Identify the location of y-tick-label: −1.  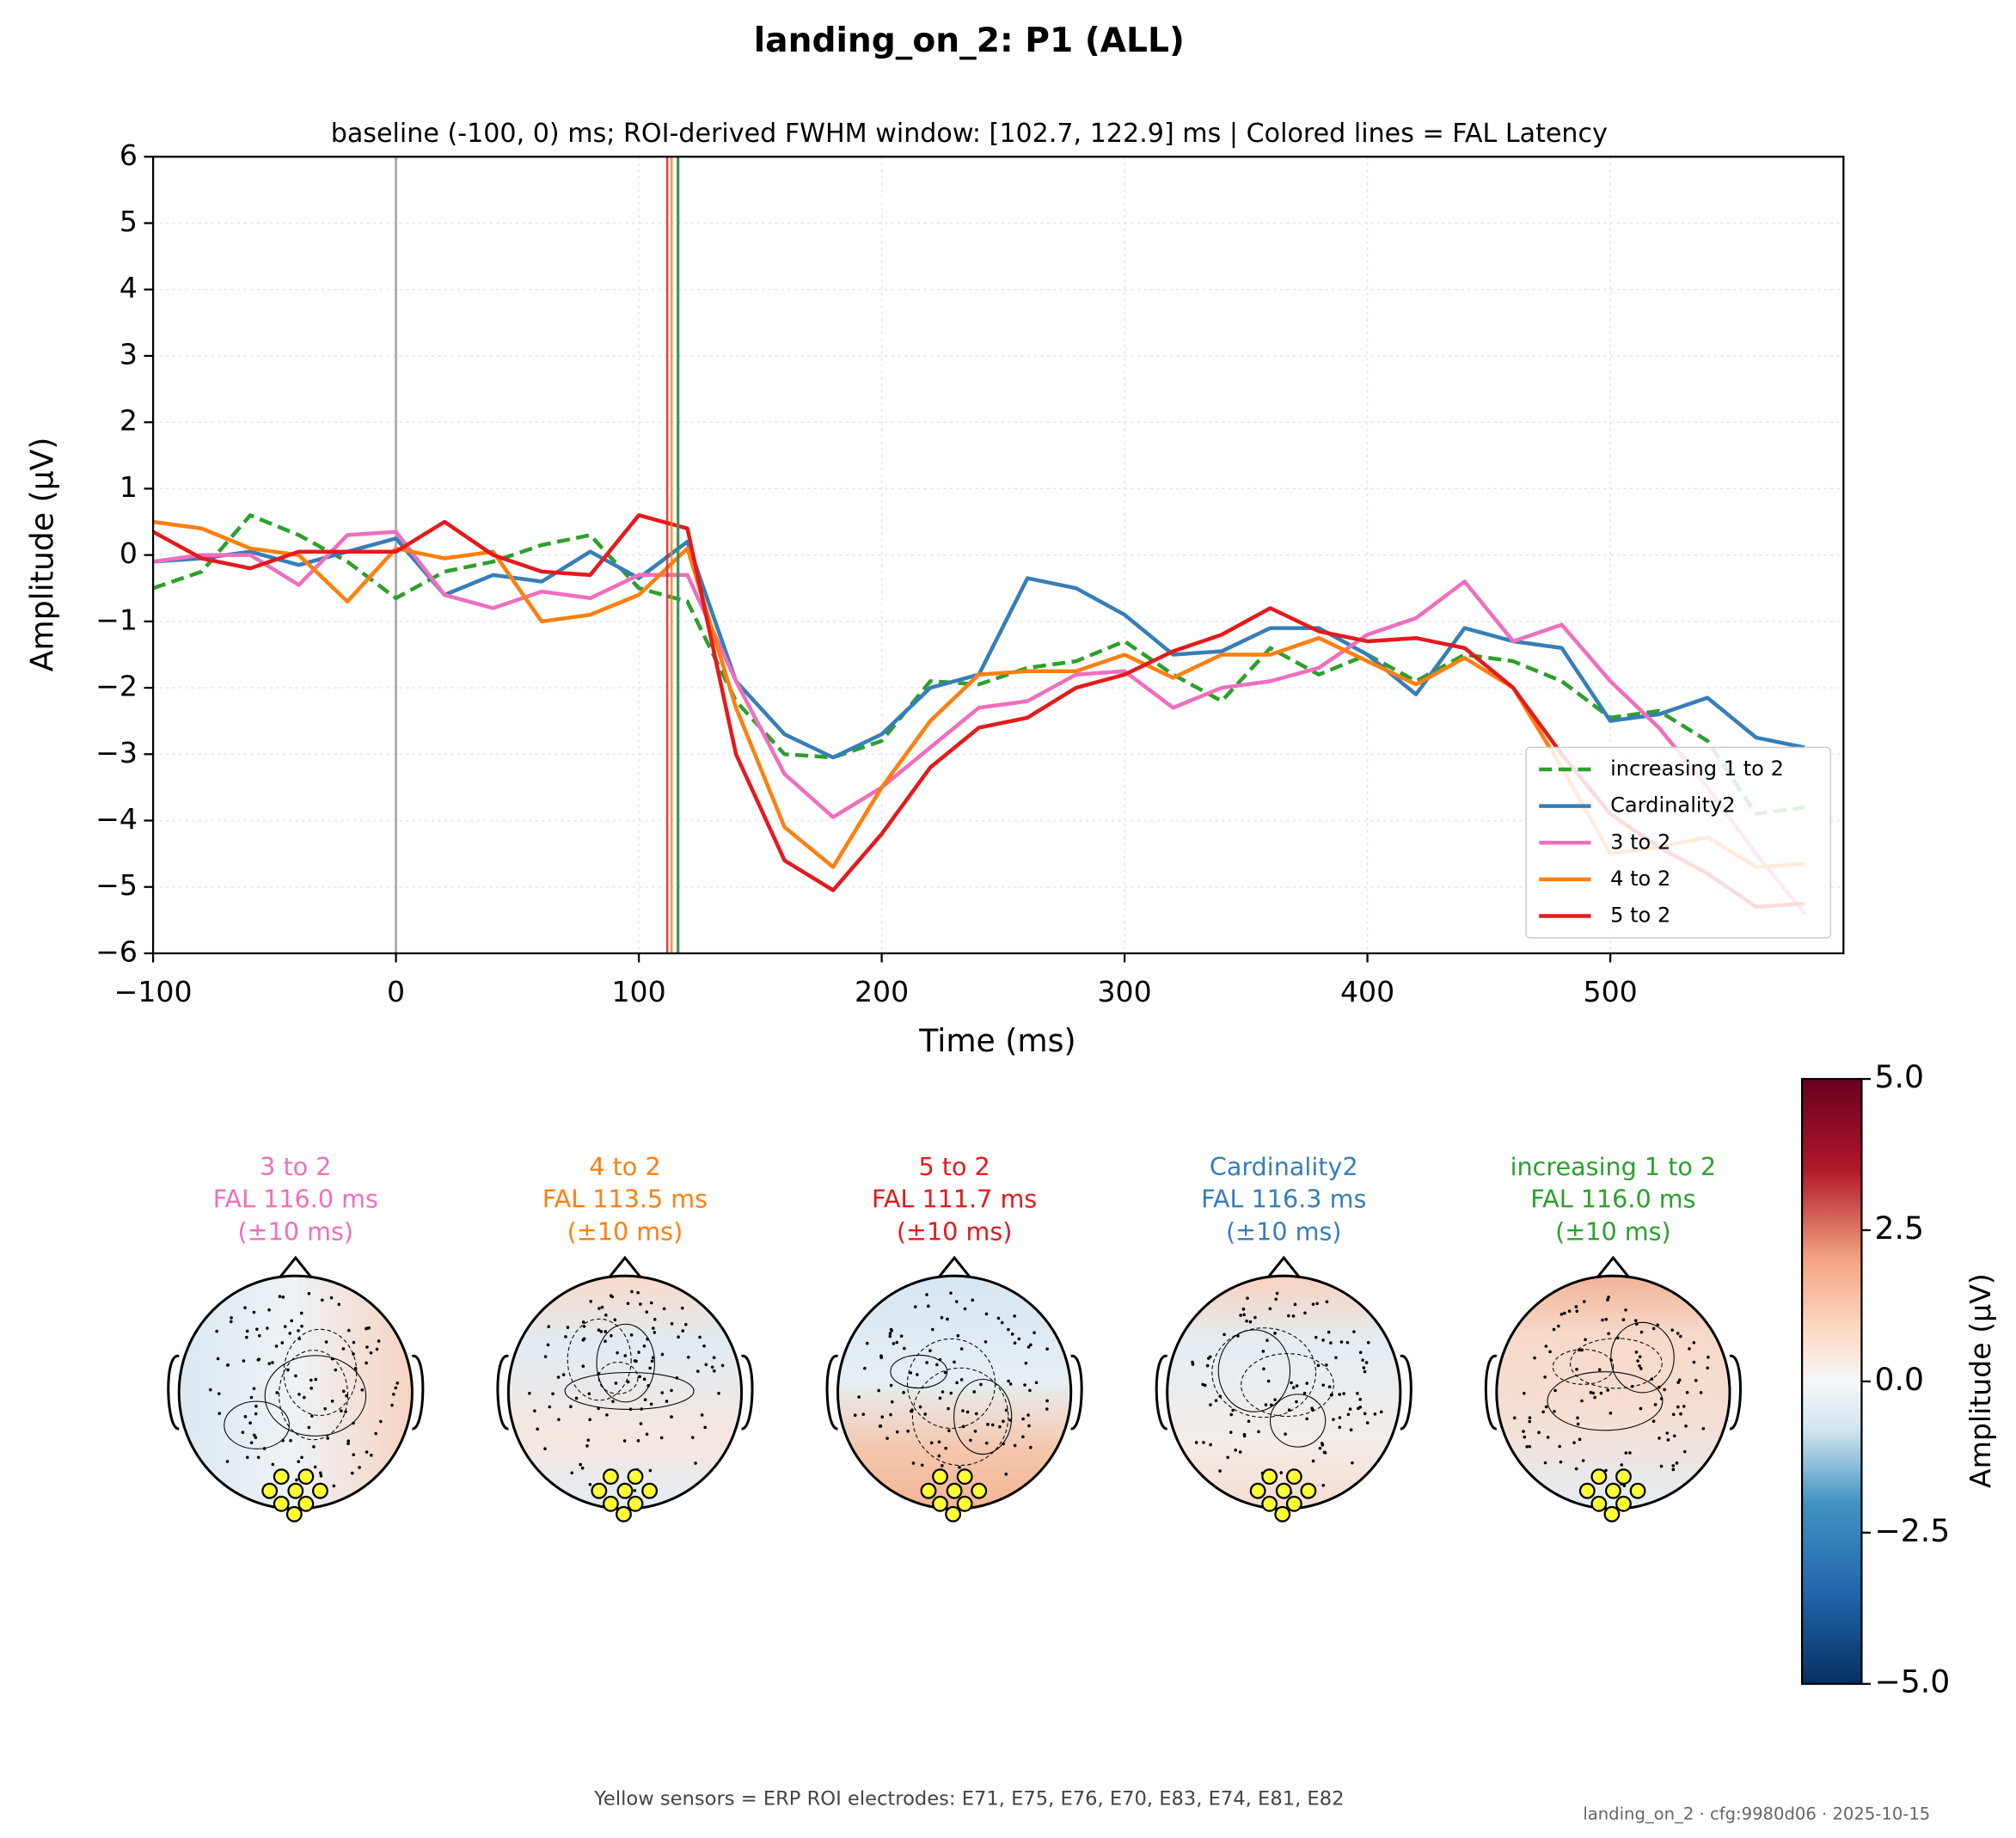
(116, 619).